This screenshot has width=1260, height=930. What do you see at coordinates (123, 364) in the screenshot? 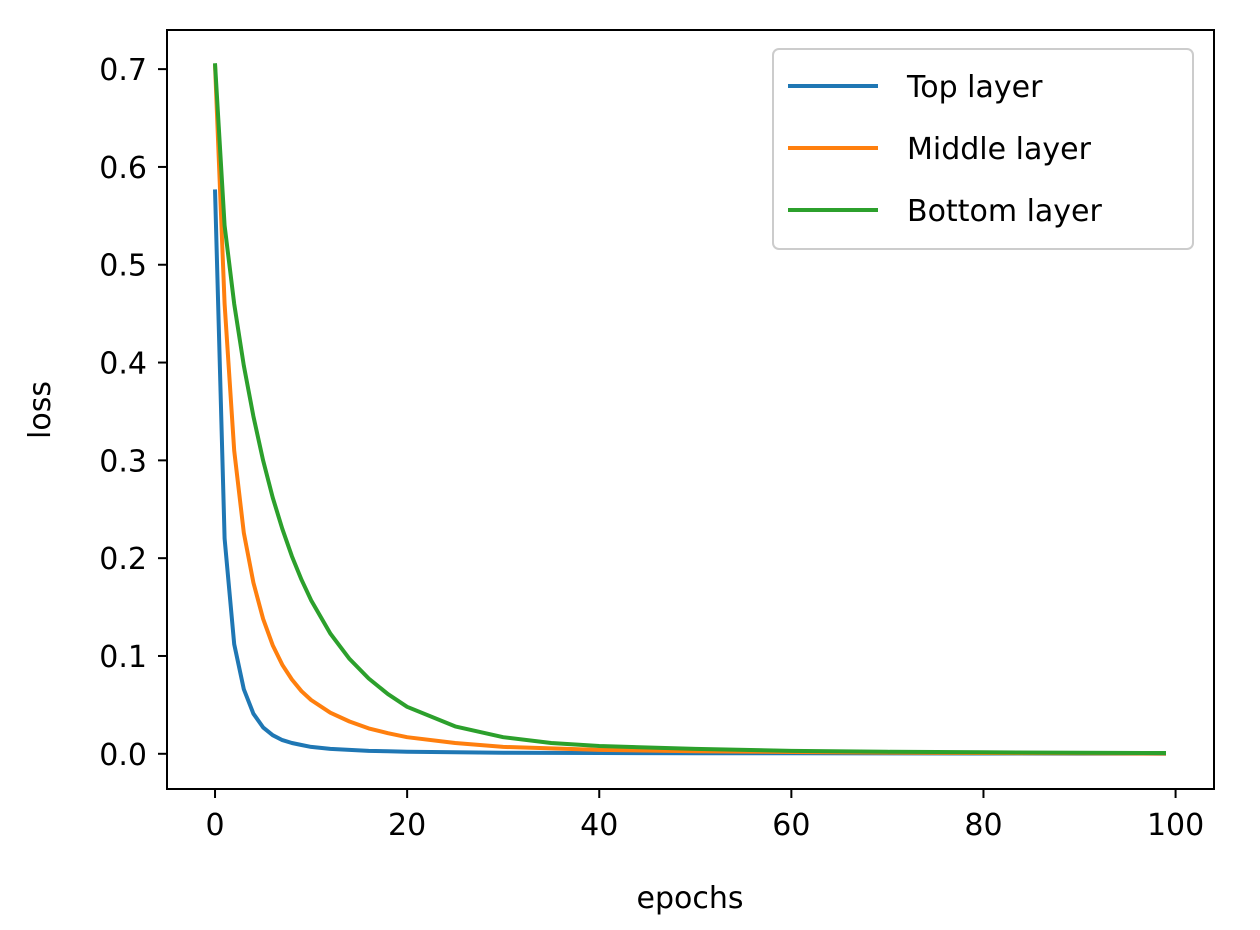
I see `y-tick-label: 0.4` at bounding box center [123, 364].